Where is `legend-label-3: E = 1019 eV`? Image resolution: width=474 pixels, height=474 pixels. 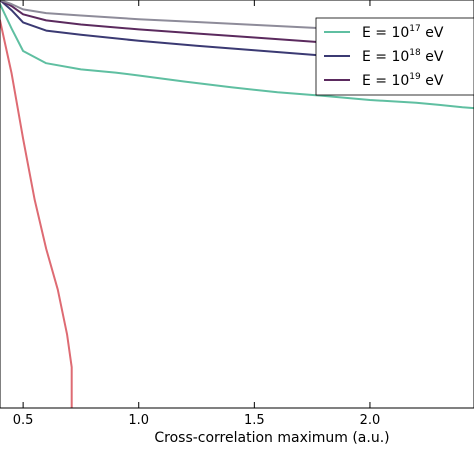
legend-label-3: E = 1019 eV is located at coordinates (403, 80).